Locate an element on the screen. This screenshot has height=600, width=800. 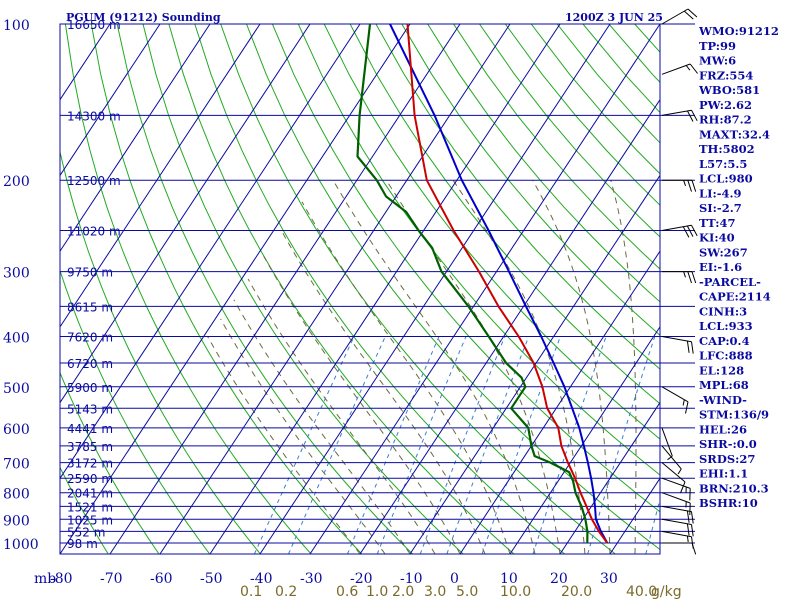
temperature-tick-label: -30 is located at coordinates (311, 579).